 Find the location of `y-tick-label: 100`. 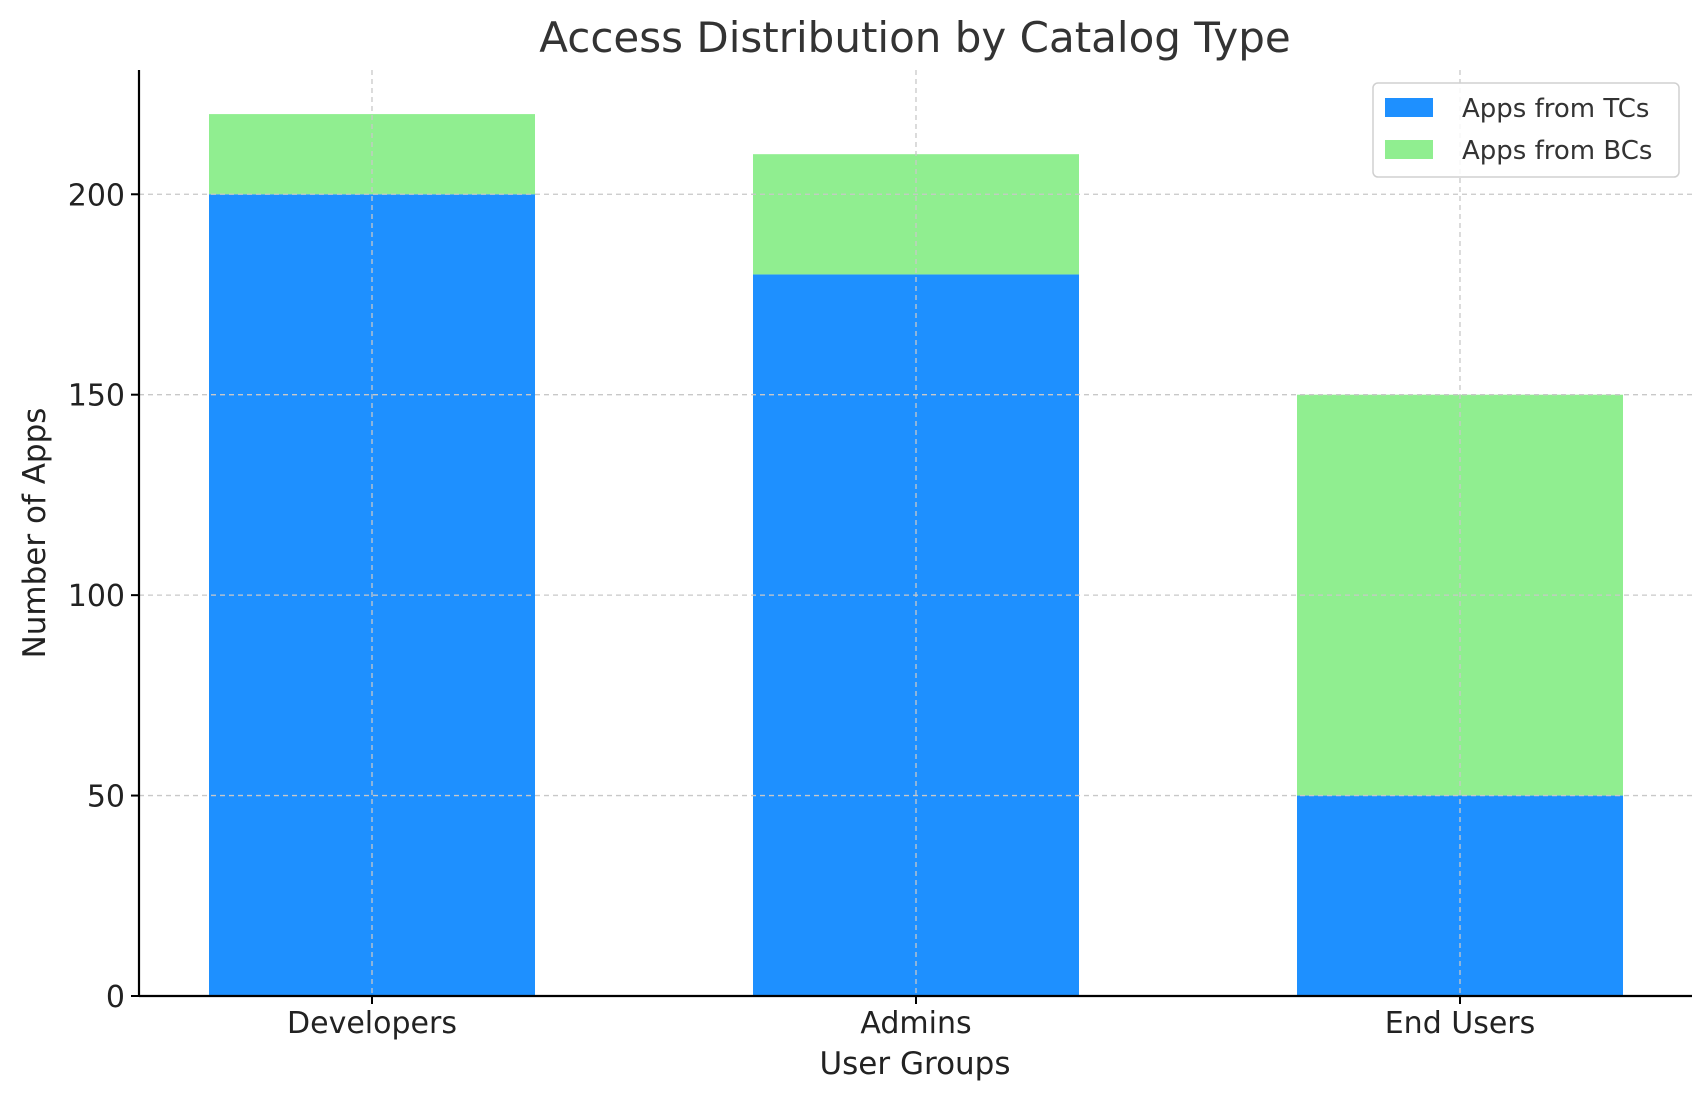

y-tick-label: 100 is located at coordinates (96, 596).